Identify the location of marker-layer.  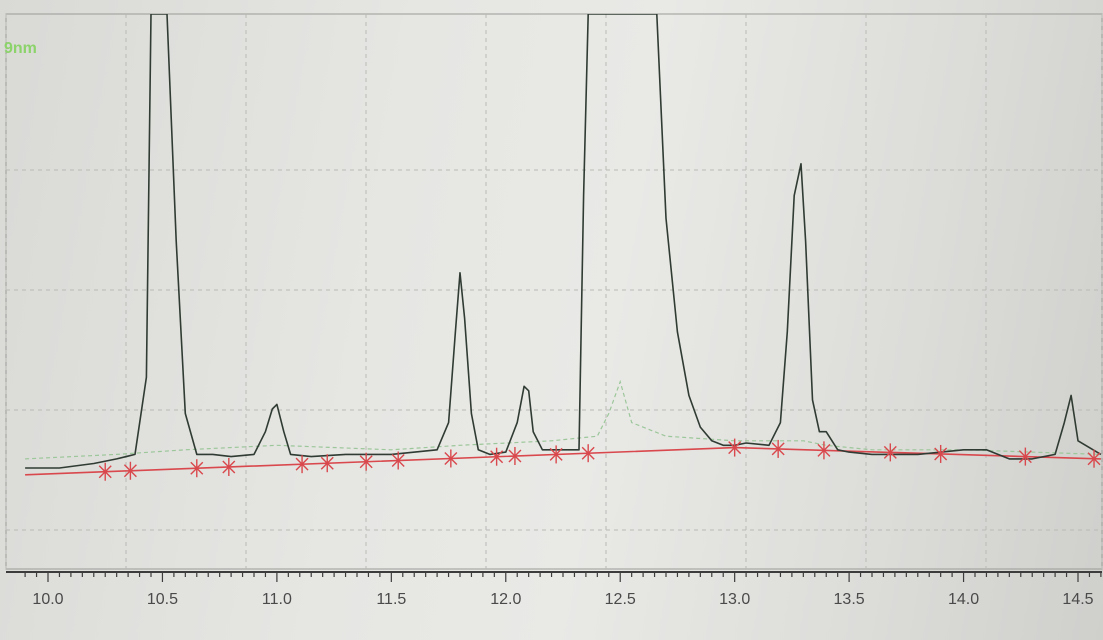
(599, 459).